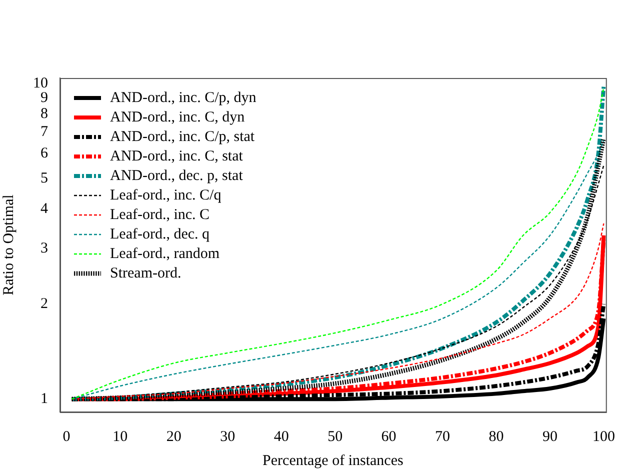 The width and height of the screenshot is (623, 474). Describe the element at coordinates (177, 156) in the screenshot. I see `legend-label: AND-ord., inc. C, stat` at that location.